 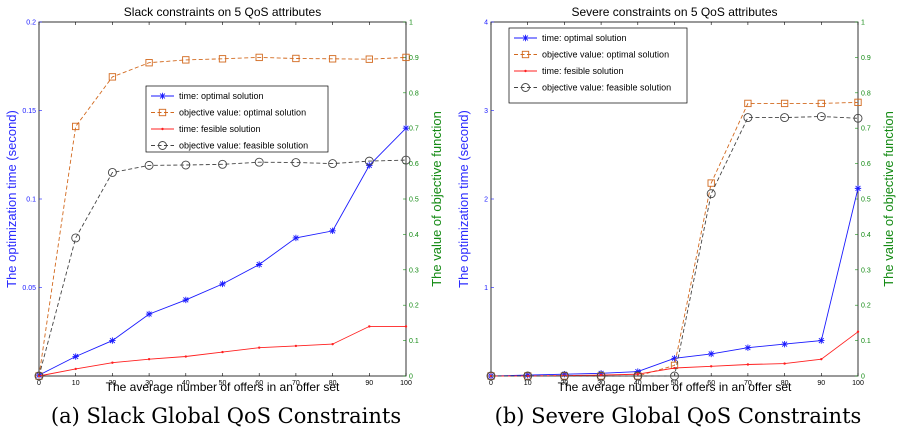 I want to click on slack-x-tick-label: 80, so click(x=333, y=383).